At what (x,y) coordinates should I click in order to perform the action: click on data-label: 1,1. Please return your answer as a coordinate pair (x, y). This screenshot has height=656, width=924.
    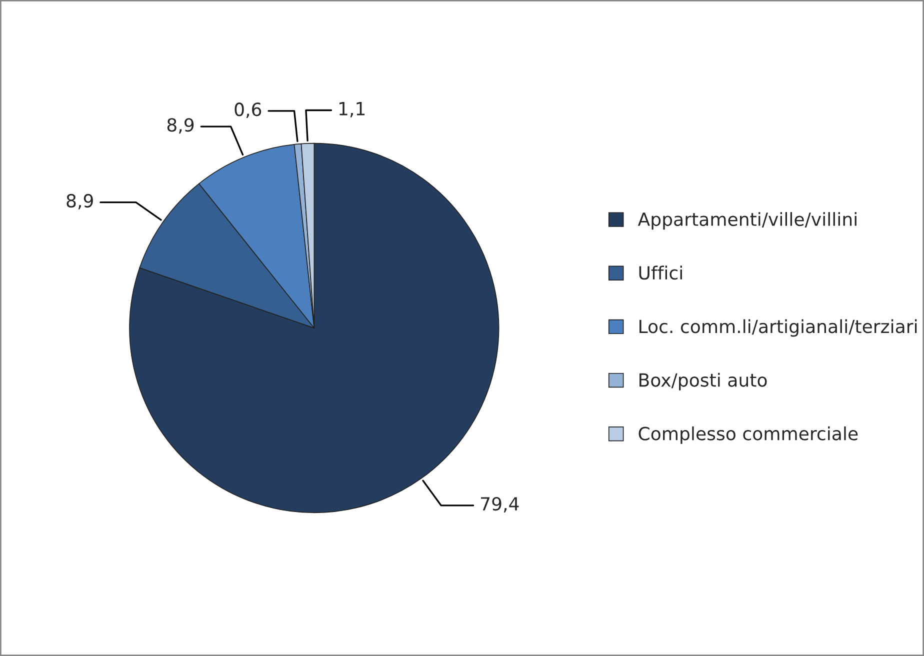
    Looking at the image, I should click on (352, 110).